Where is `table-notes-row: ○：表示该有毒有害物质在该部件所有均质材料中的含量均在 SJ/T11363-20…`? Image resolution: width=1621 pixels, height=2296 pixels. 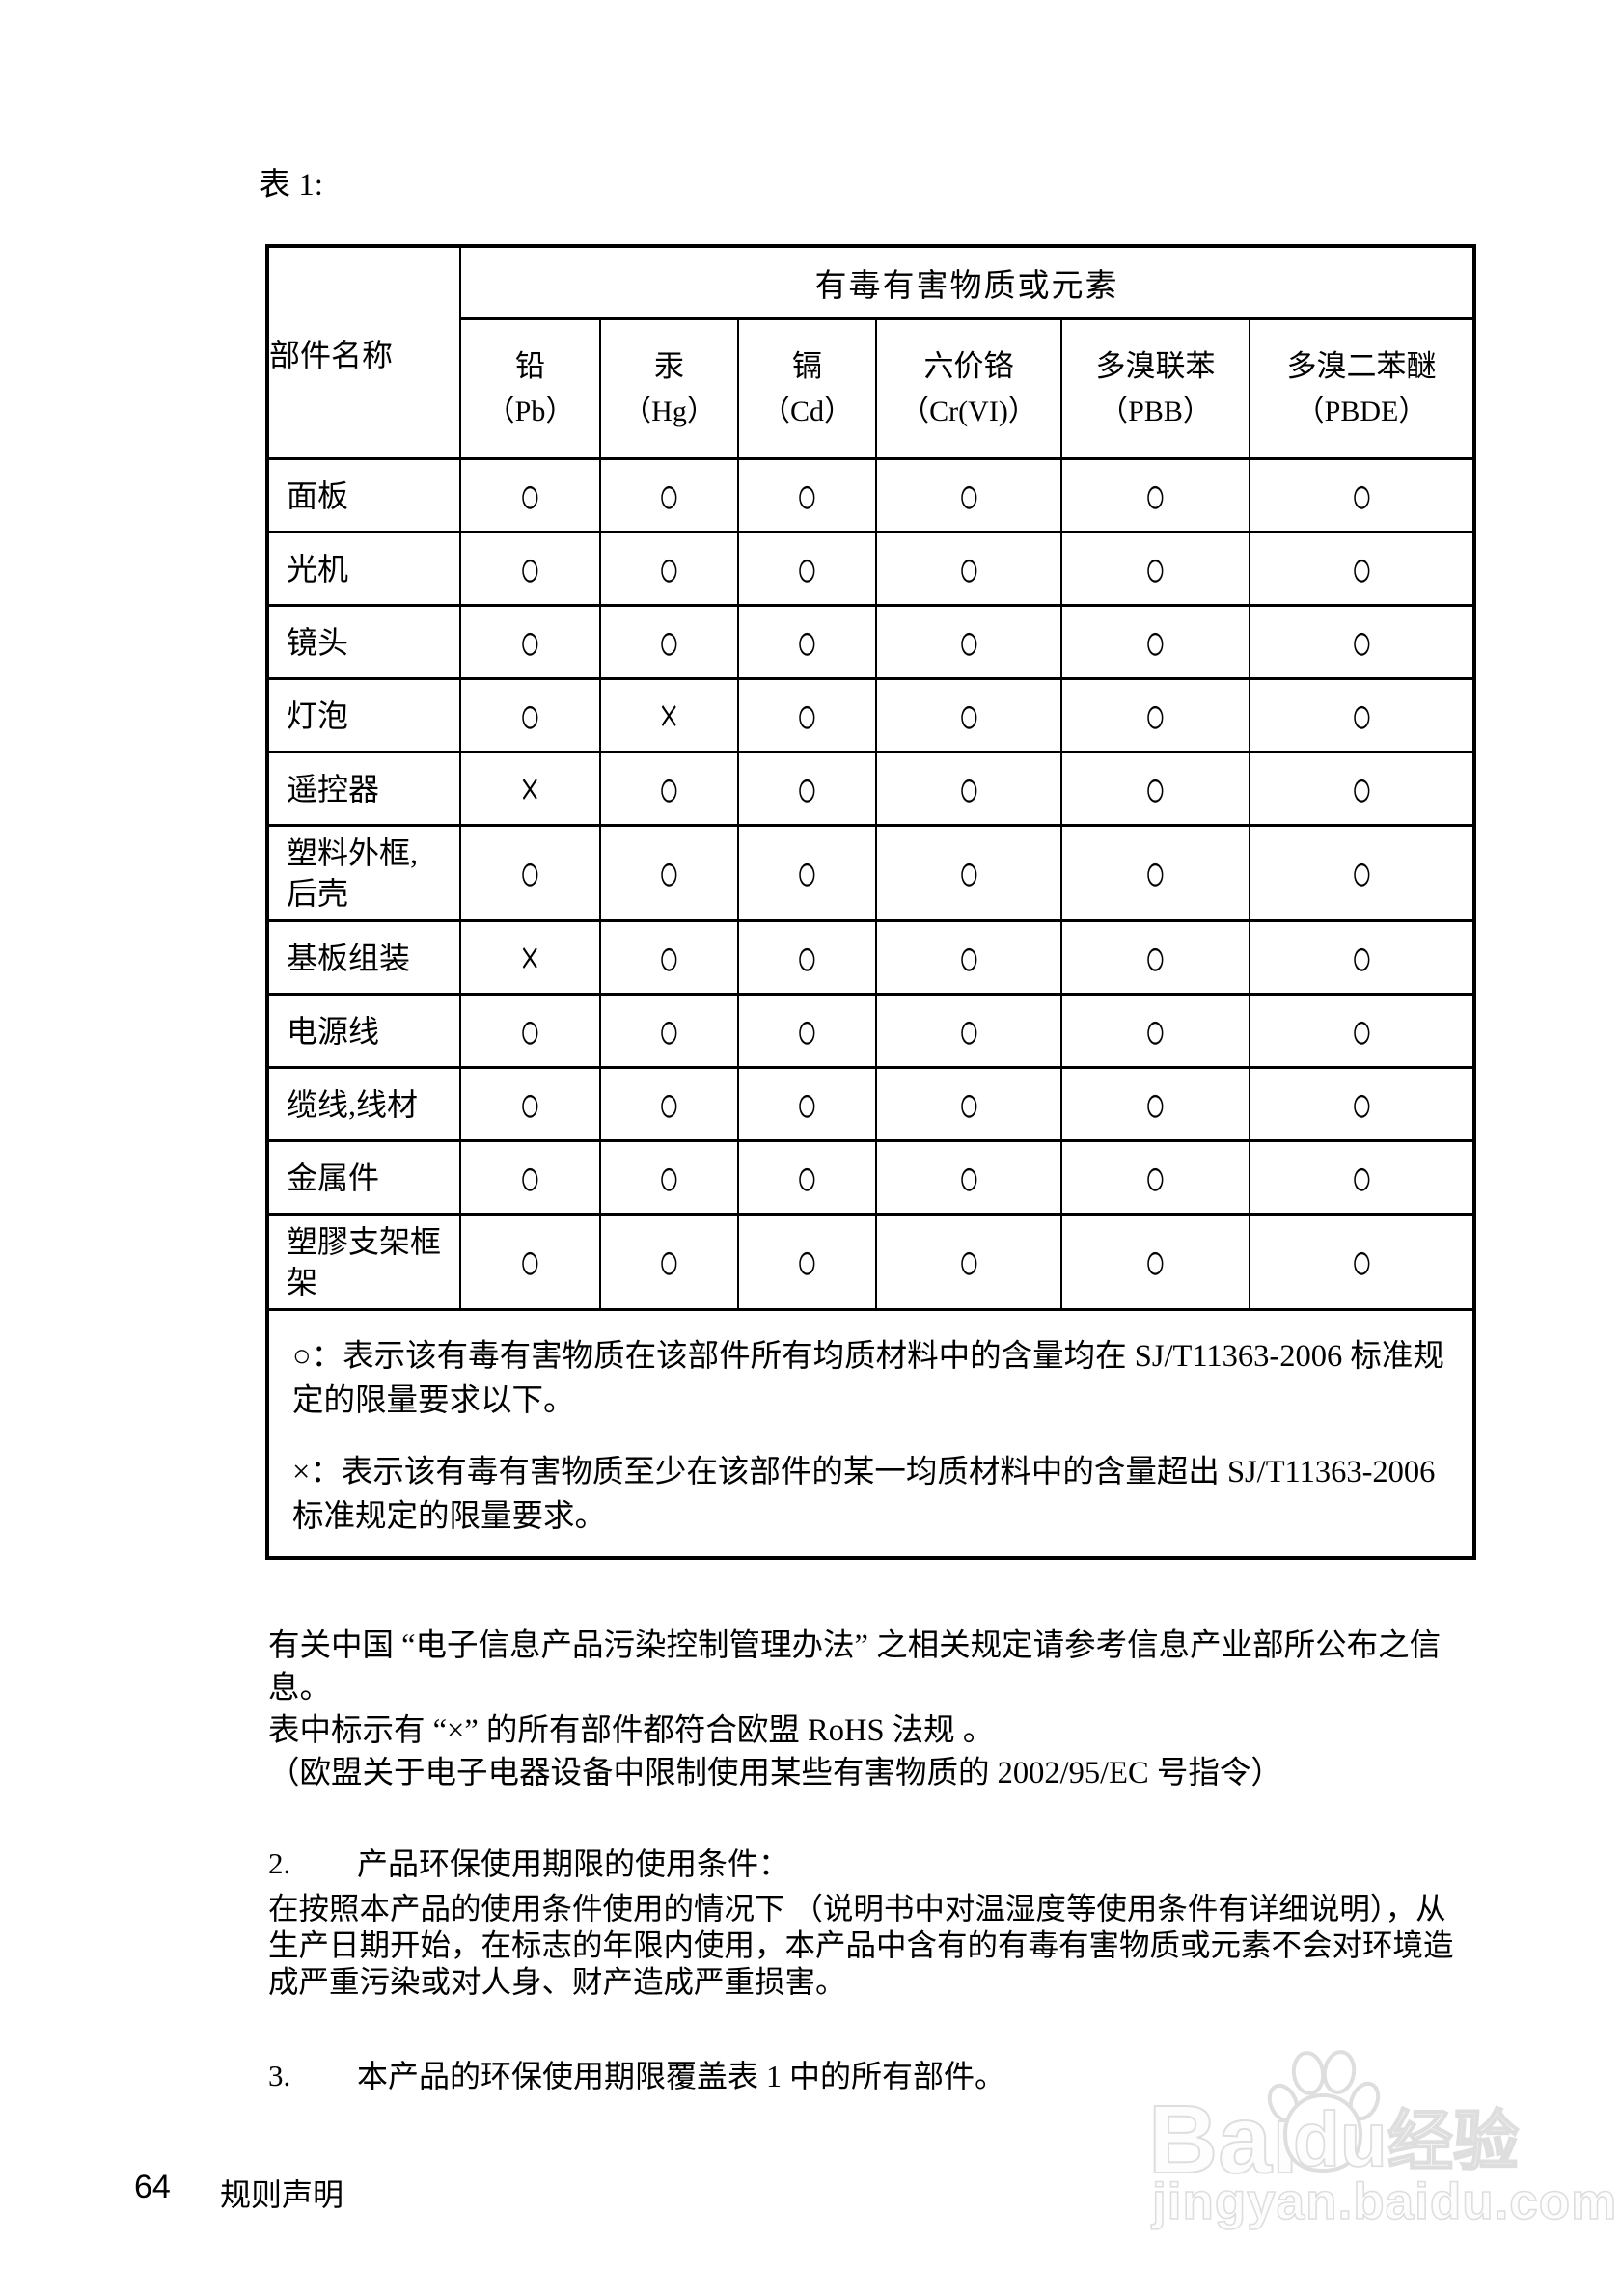 table-notes-row: ○：表示该有毒有害物质在该部件所有均质材料中的含量均在 SJ/T11363-20… is located at coordinates (870, 1434).